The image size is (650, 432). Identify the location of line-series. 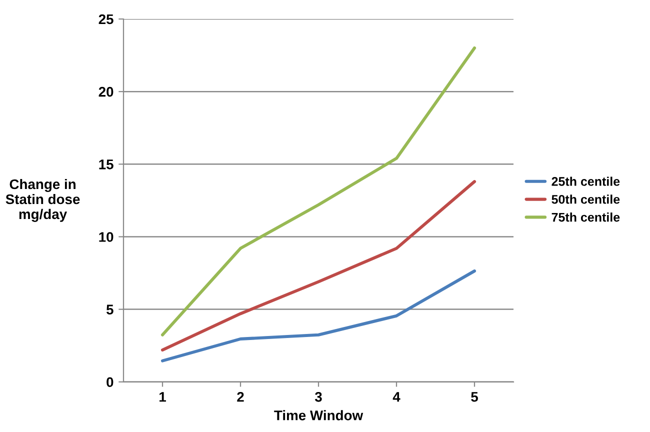
(318, 315).